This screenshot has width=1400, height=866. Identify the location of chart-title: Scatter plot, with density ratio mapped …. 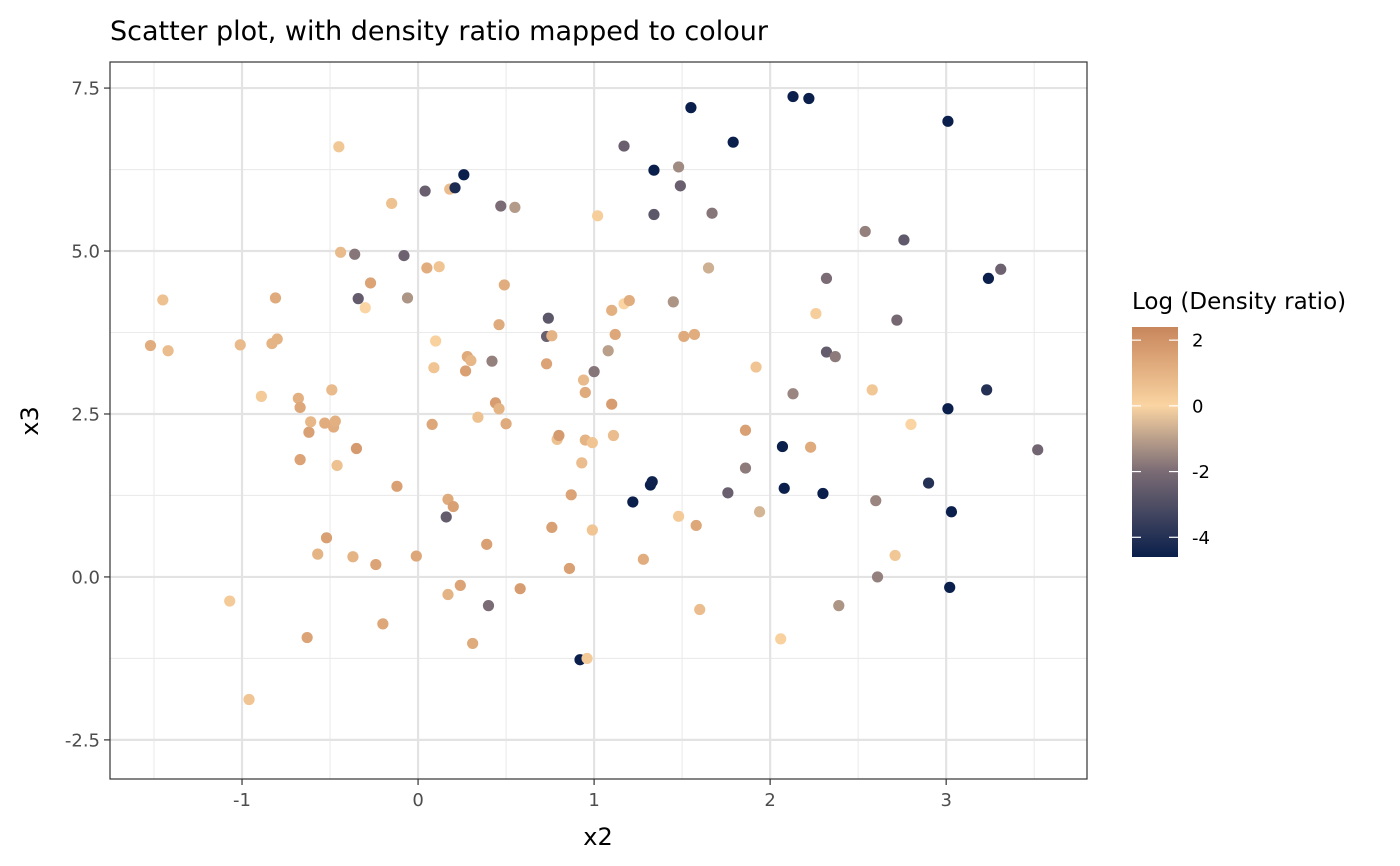
(439, 31).